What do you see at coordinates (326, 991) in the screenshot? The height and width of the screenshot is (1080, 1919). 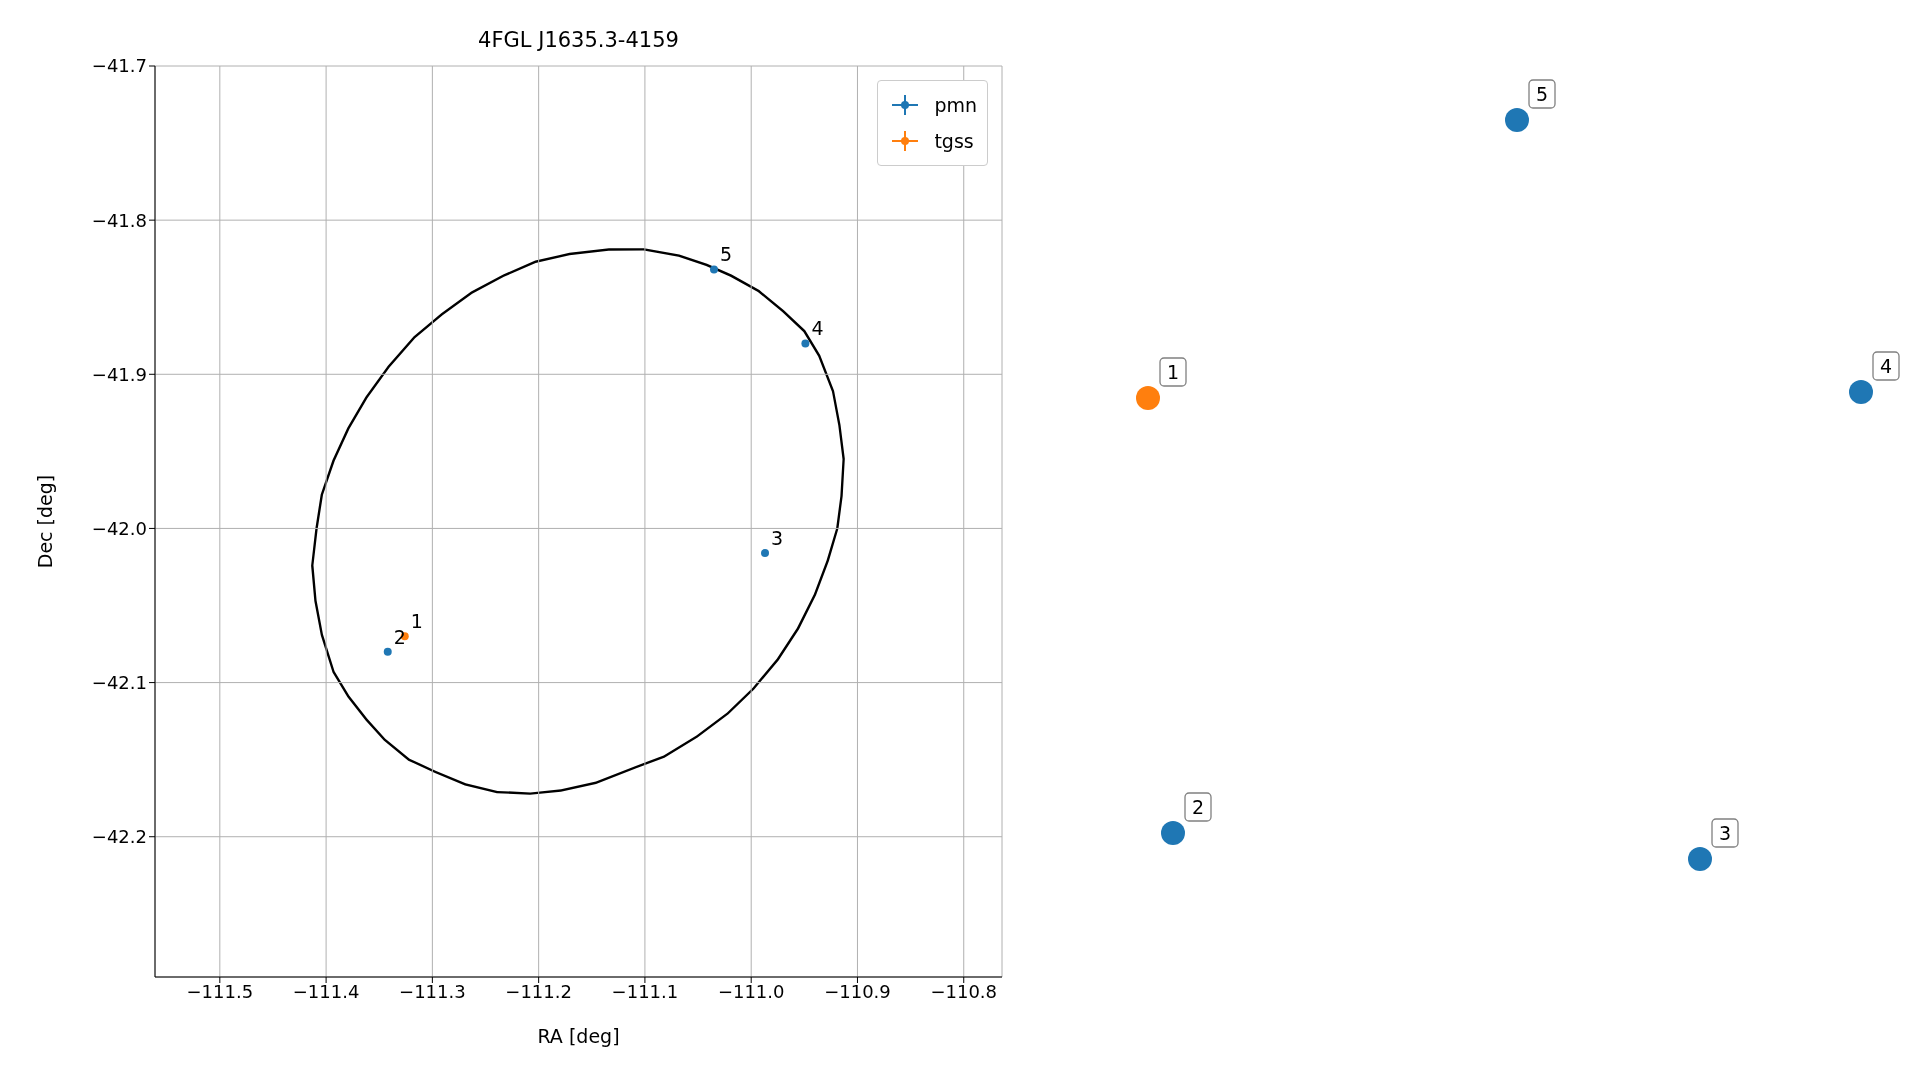 I see `x-tick-label: −111.4` at bounding box center [326, 991].